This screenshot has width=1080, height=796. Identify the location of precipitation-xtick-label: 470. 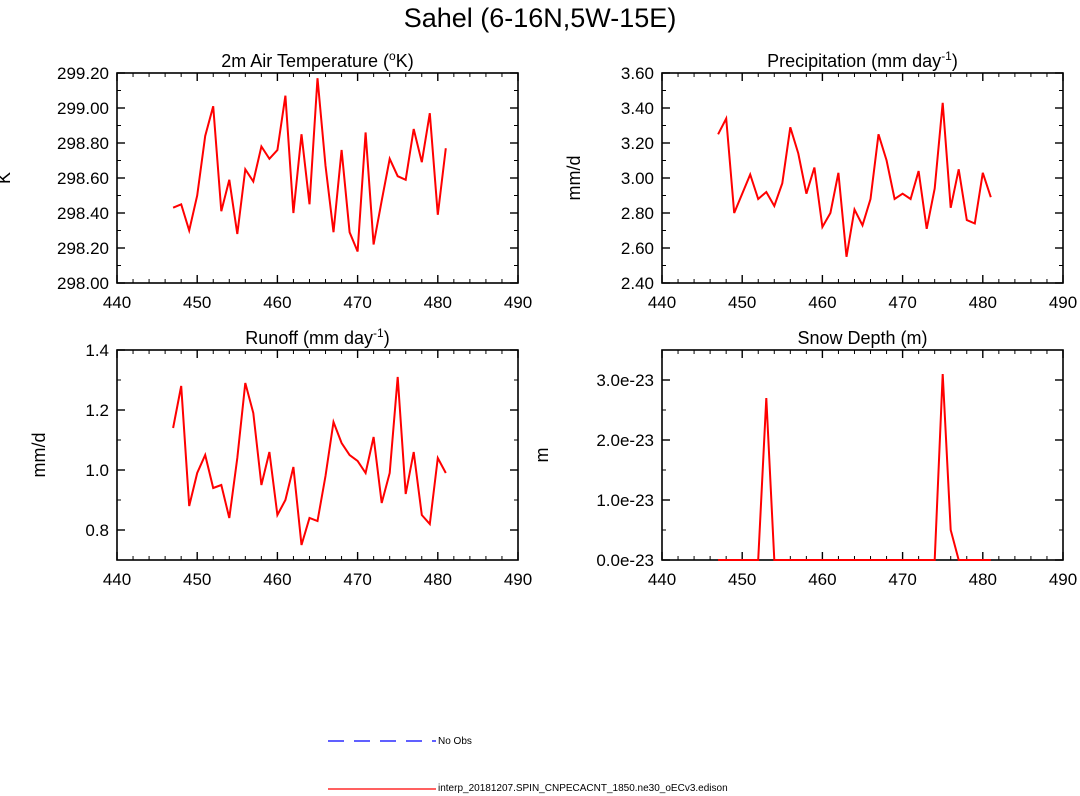
(902, 302).